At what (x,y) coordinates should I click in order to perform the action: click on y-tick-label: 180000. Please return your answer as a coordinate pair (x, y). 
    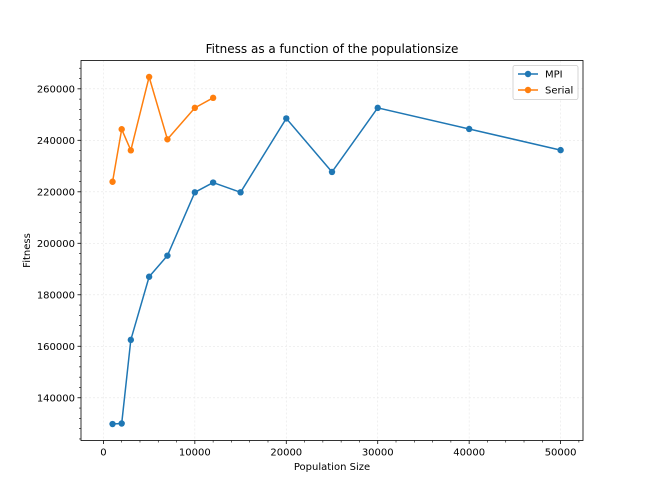
    Looking at the image, I should click on (56, 295).